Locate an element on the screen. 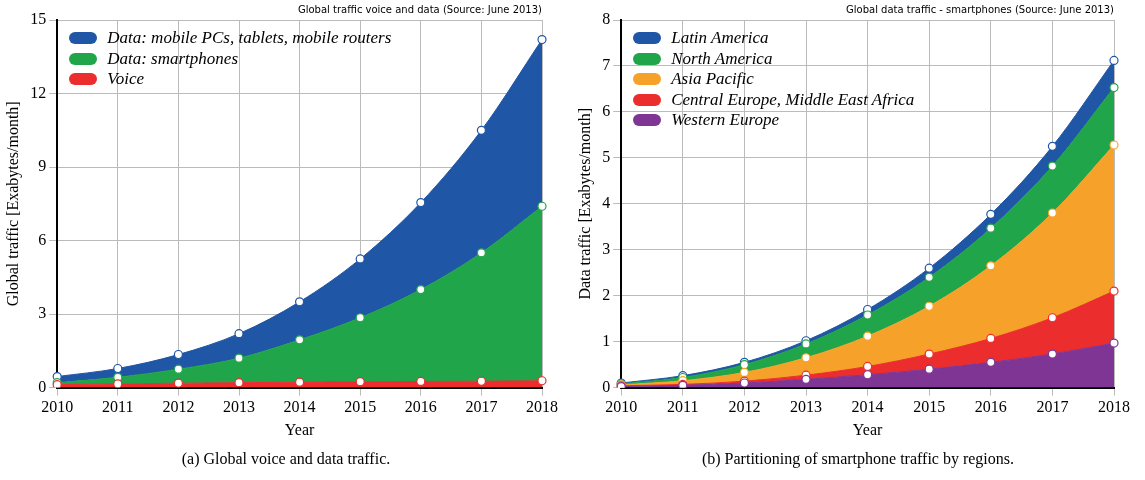 Image resolution: width=1145 pixels, height=480 pixels. legend-label: Latin America is located at coordinates (720, 38).